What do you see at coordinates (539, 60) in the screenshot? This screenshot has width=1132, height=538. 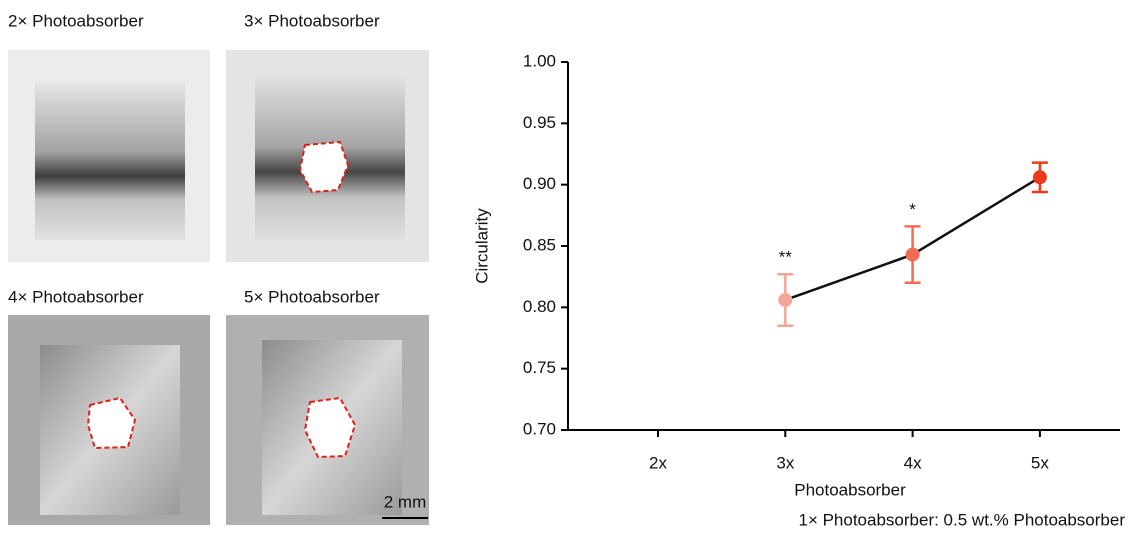 I see `y-tick-label: 1.00` at bounding box center [539, 60].